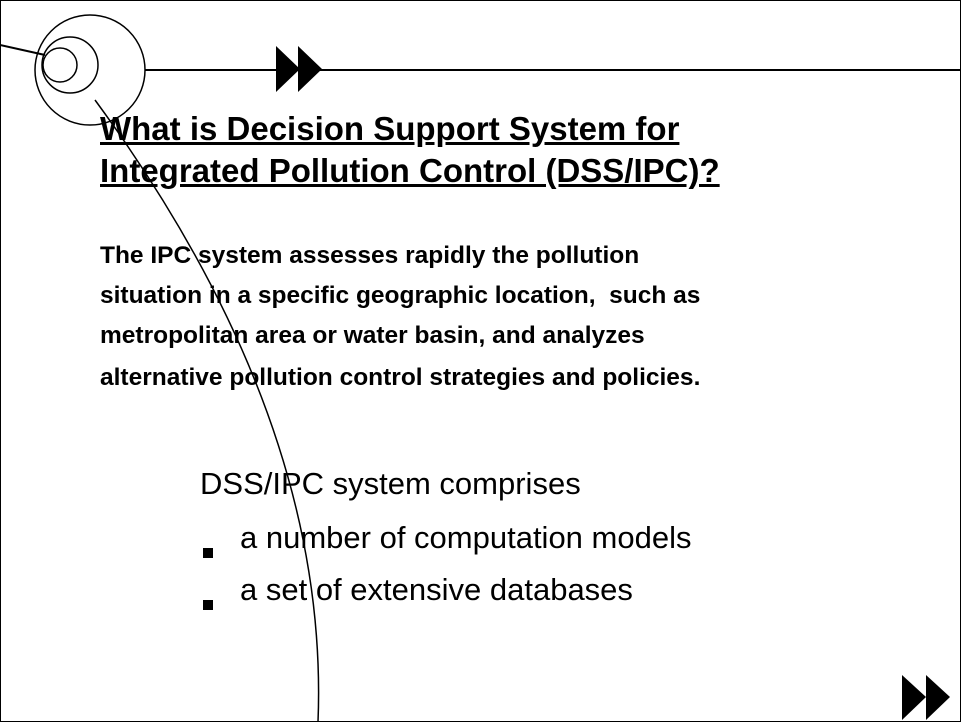  What do you see at coordinates (436, 589) in the screenshot?
I see `list-item: a set of extensive databases` at bounding box center [436, 589].